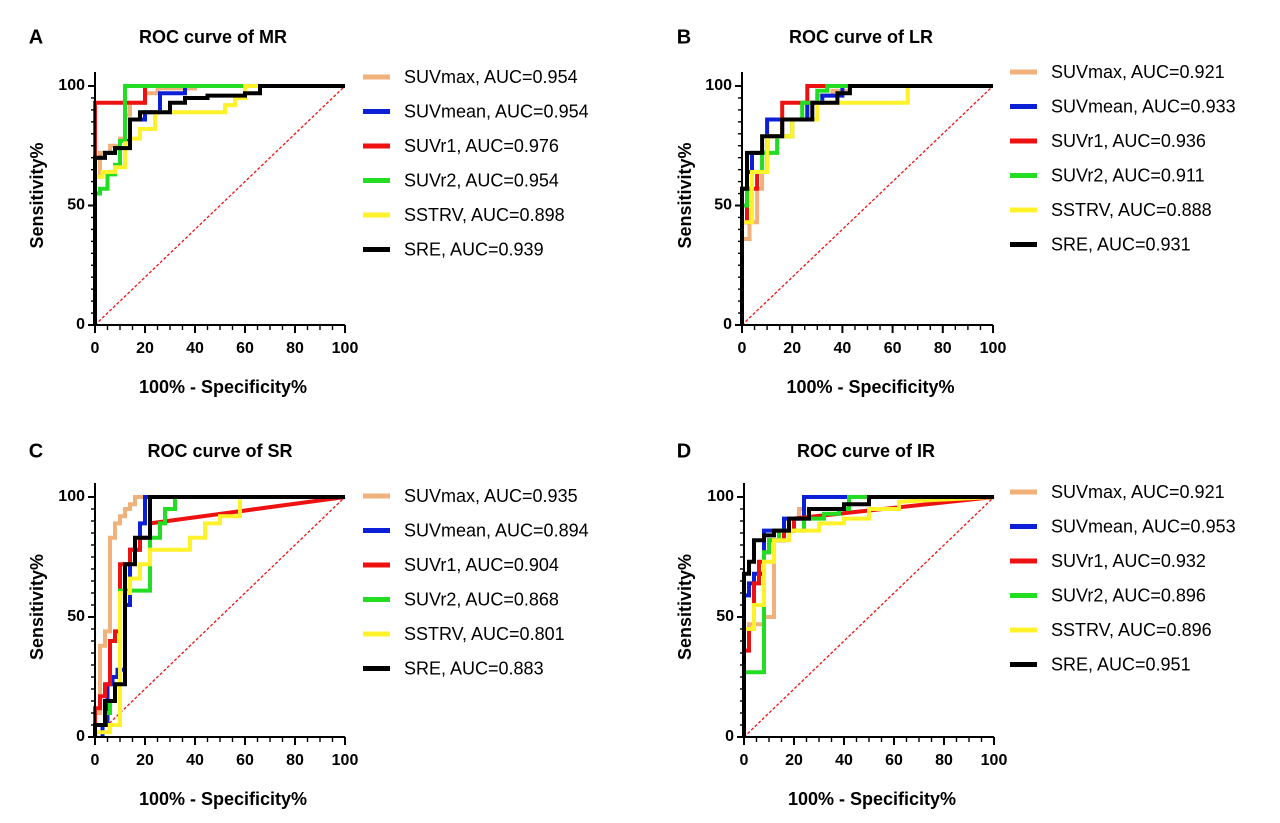 The height and width of the screenshot is (823, 1280). What do you see at coordinates (866, 451) in the screenshot?
I see `chart-title: ROC curve of IR` at bounding box center [866, 451].